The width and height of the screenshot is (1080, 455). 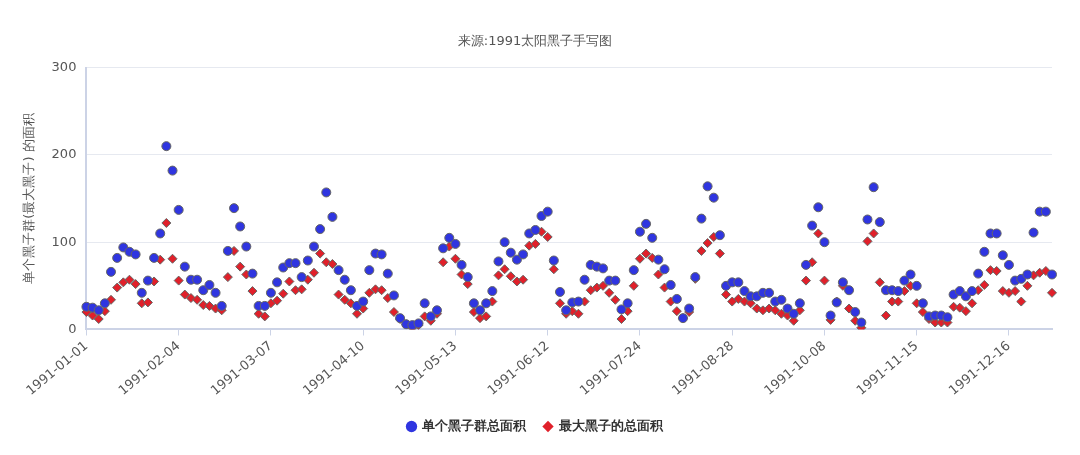 What do you see at coordinates (64, 66) in the screenshot?
I see `y-tick-label: 300` at bounding box center [64, 66].